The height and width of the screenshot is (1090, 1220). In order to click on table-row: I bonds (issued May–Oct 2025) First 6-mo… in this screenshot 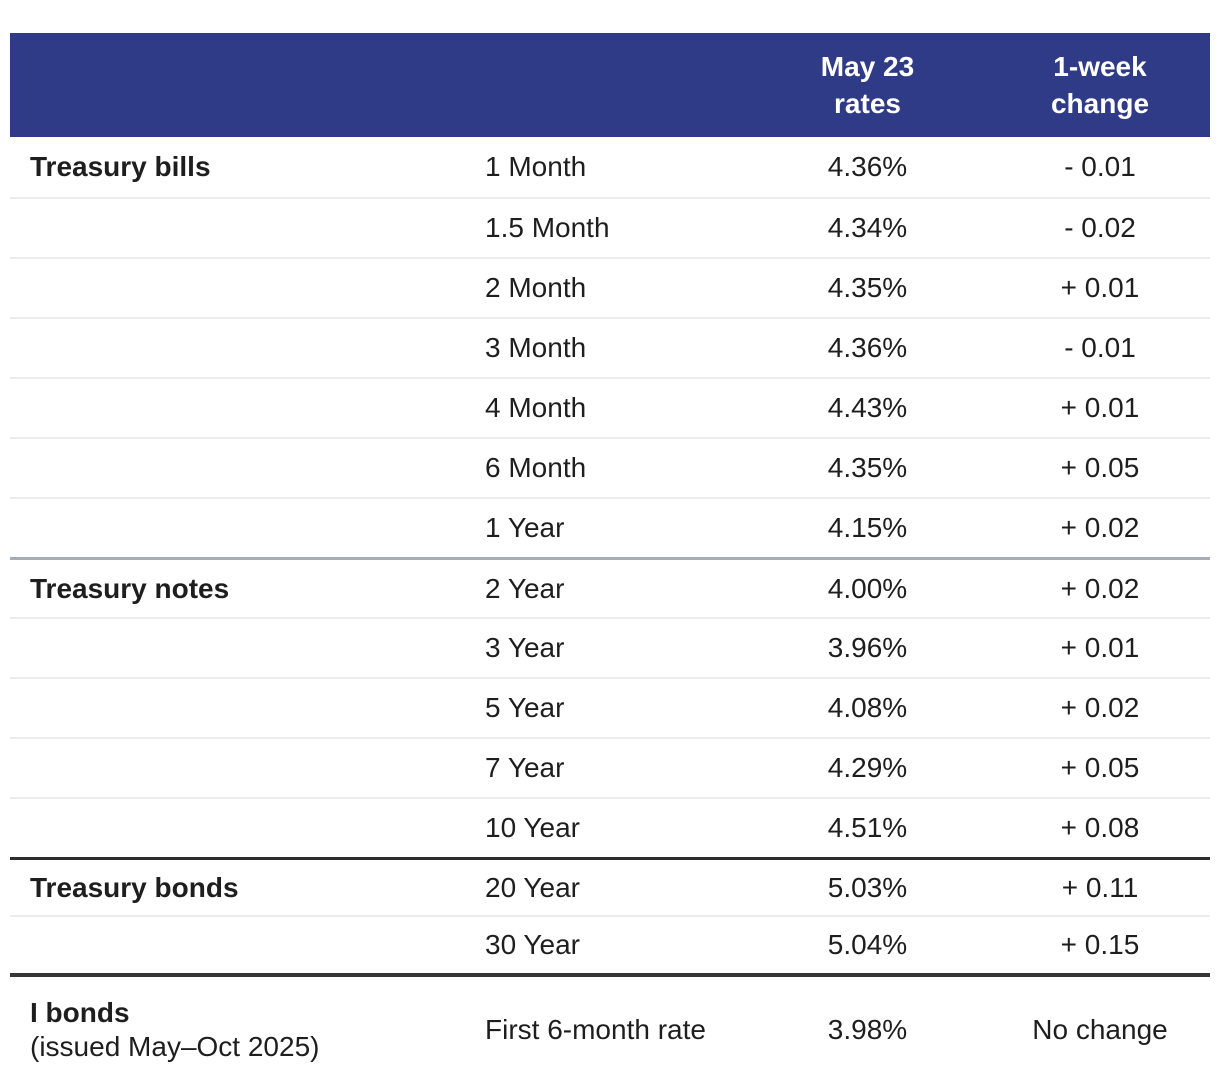, I will do `click(610, 1028)`.